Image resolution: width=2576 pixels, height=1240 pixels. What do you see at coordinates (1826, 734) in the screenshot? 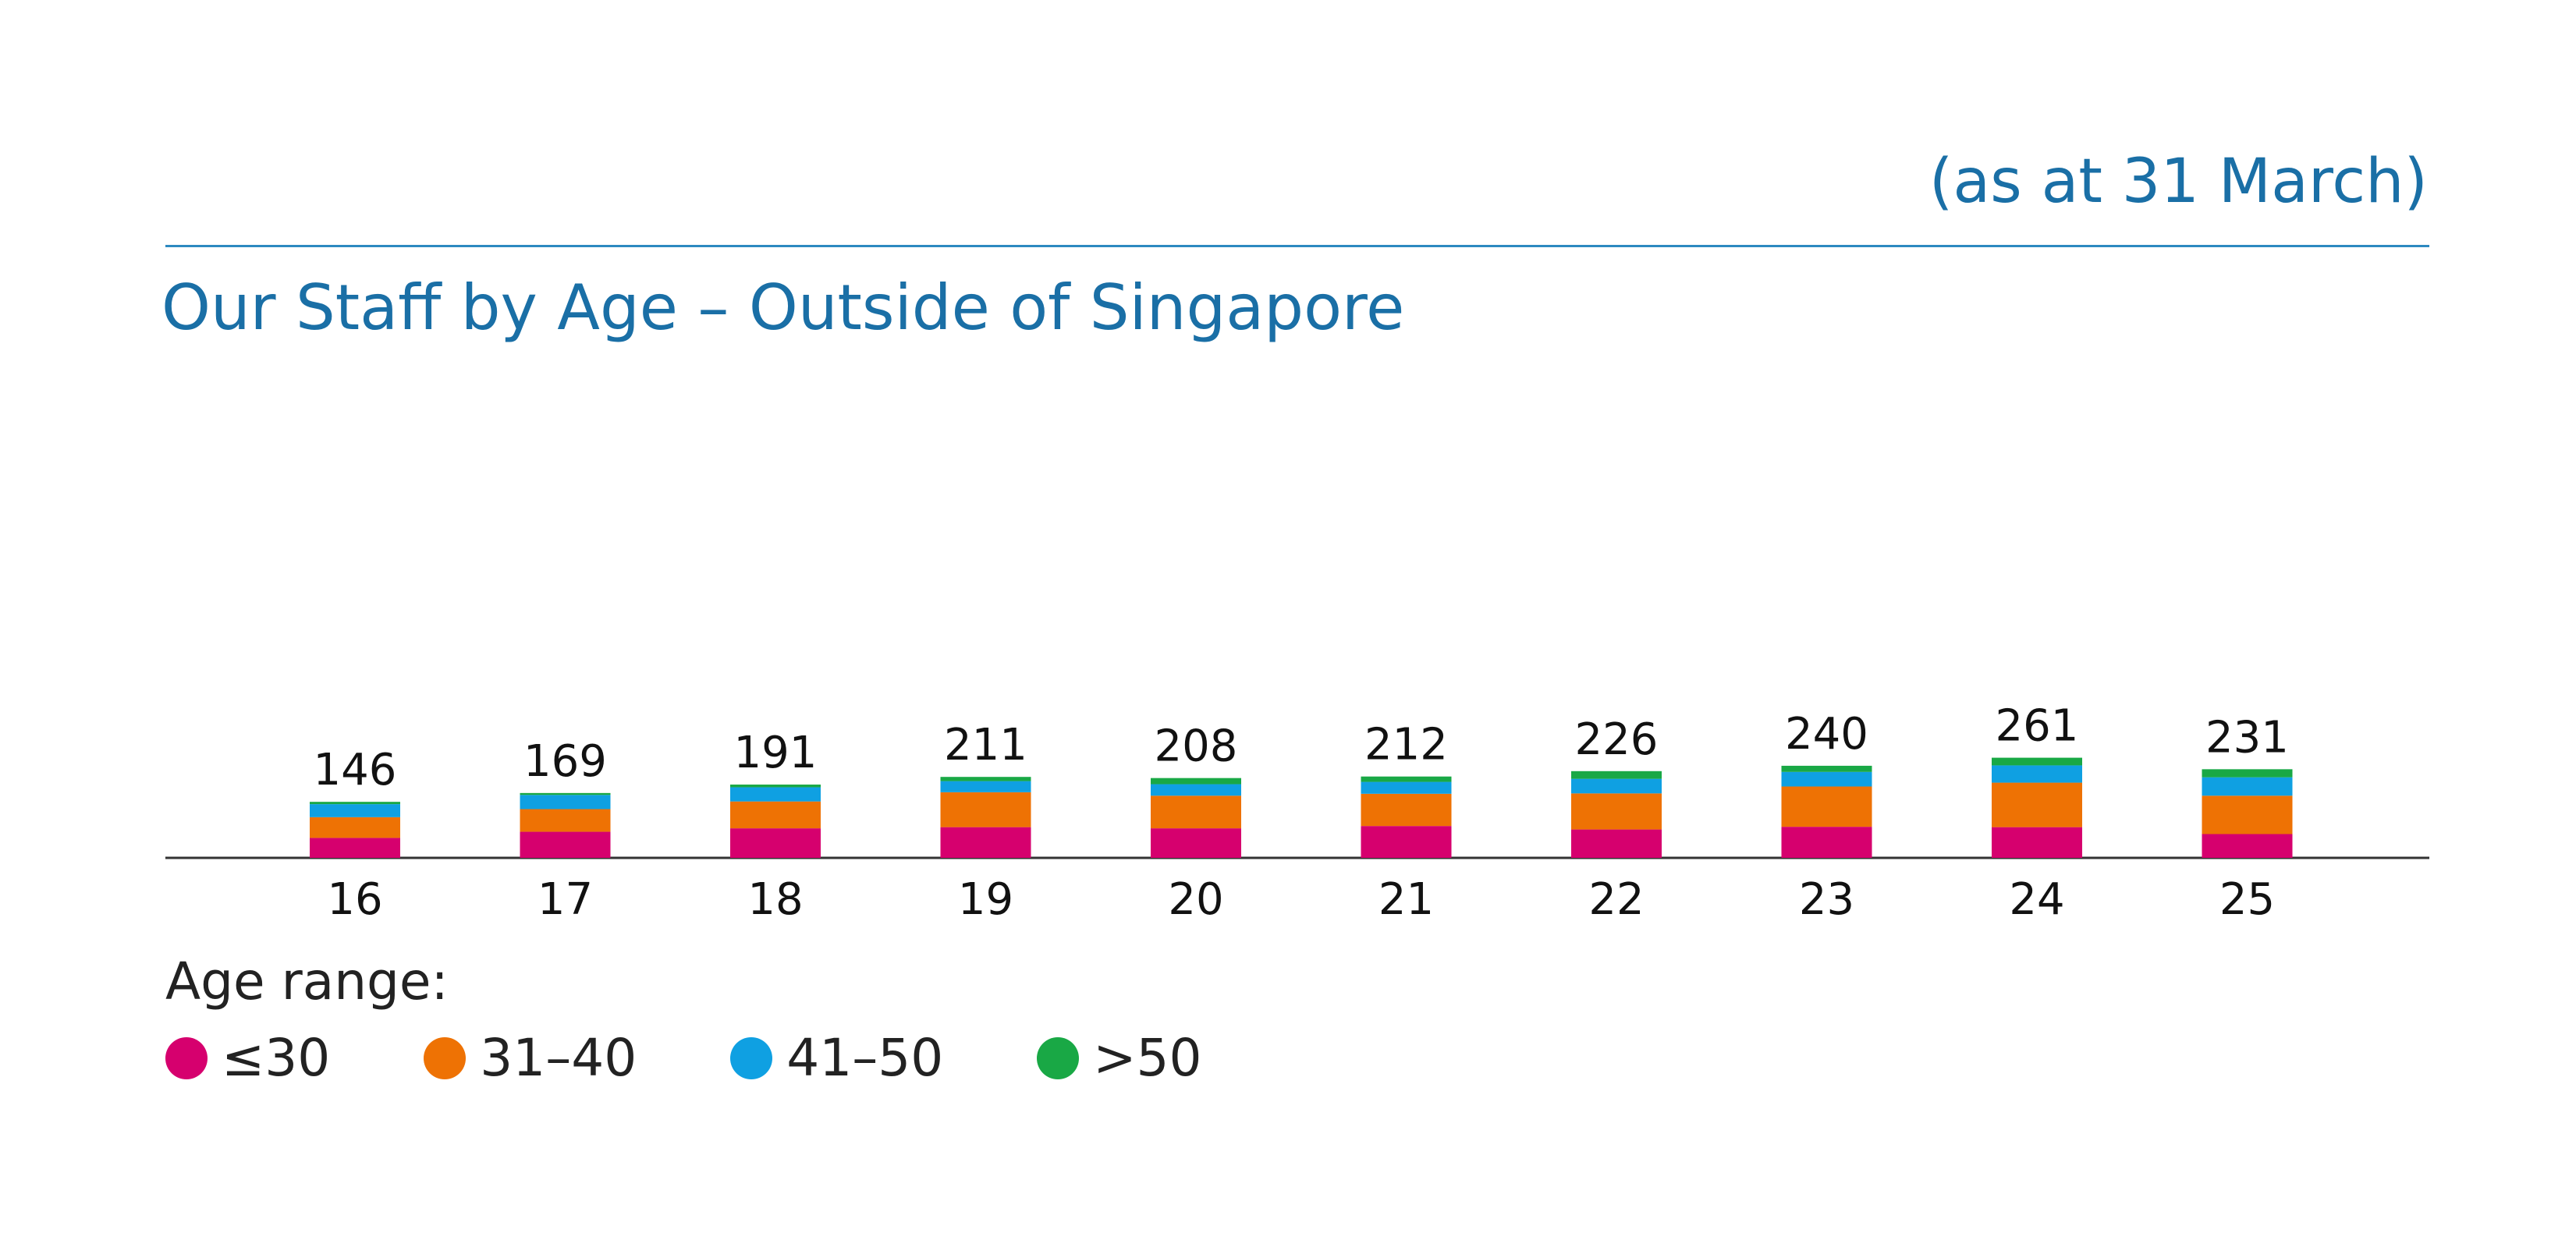
I see `bar-total-label: 240` at bounding box center [1826, 734].